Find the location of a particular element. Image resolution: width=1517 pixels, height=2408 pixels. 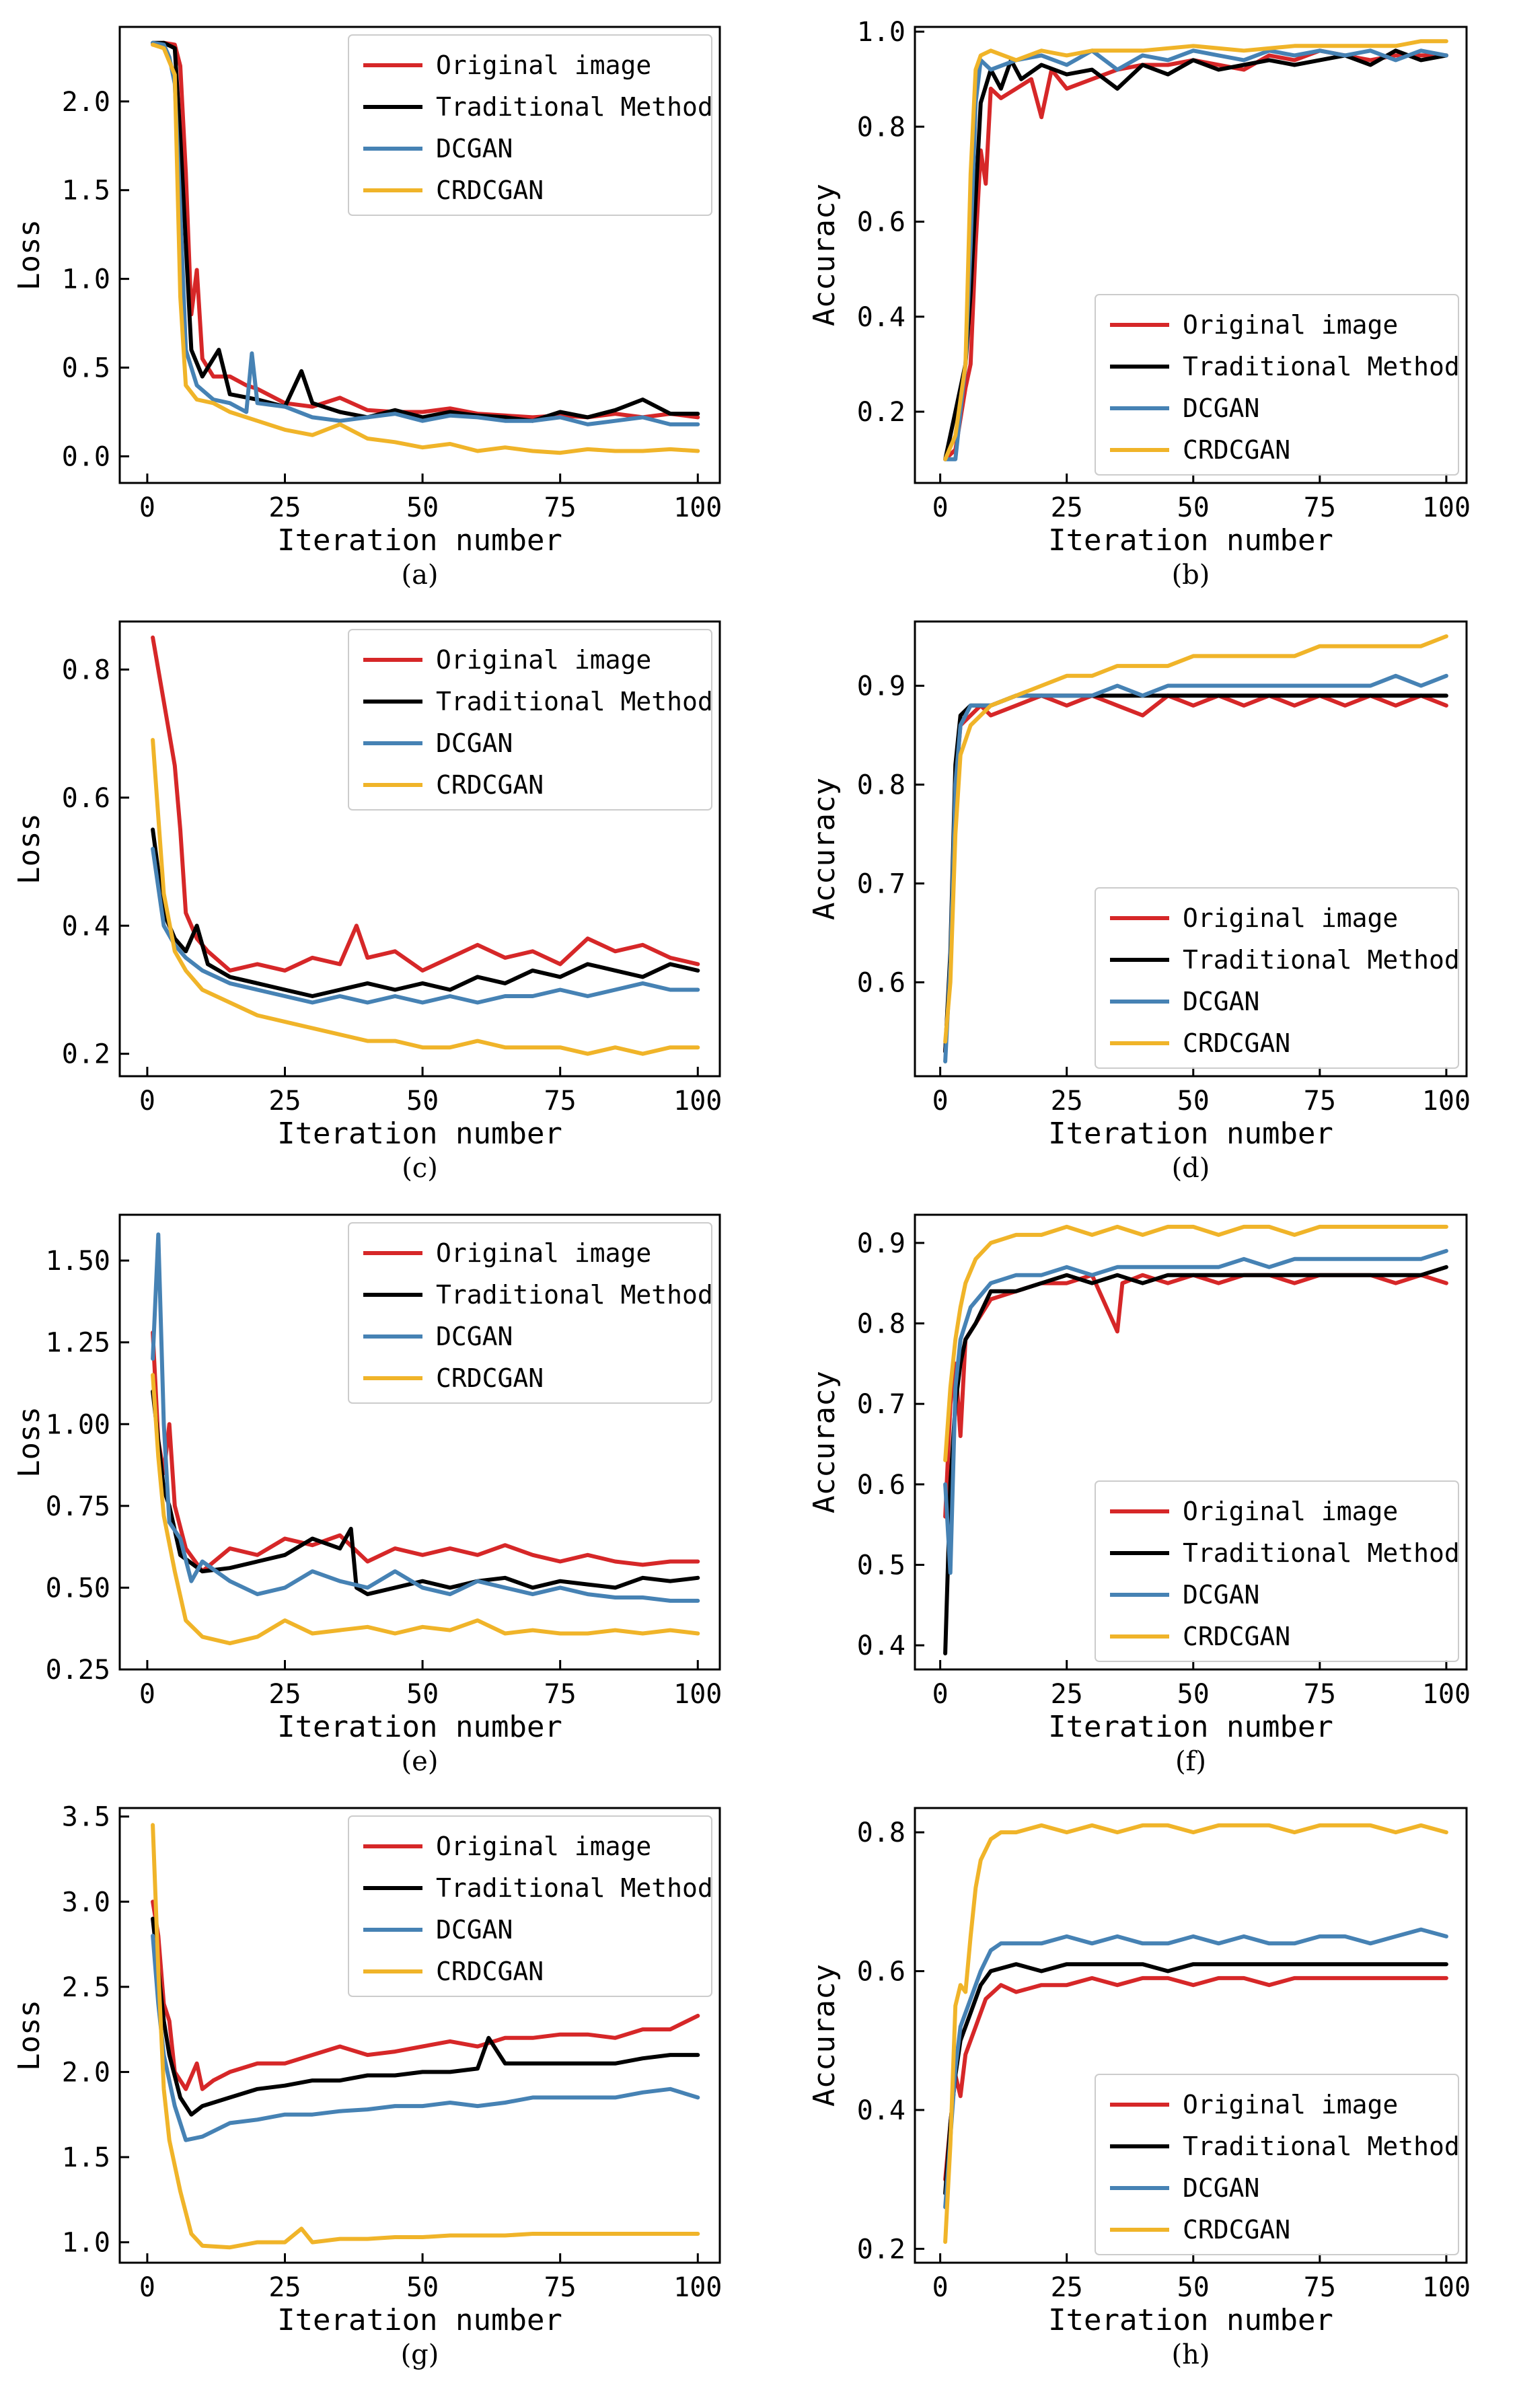

panel-label: (f) is located at coordinates (1190, 1761).